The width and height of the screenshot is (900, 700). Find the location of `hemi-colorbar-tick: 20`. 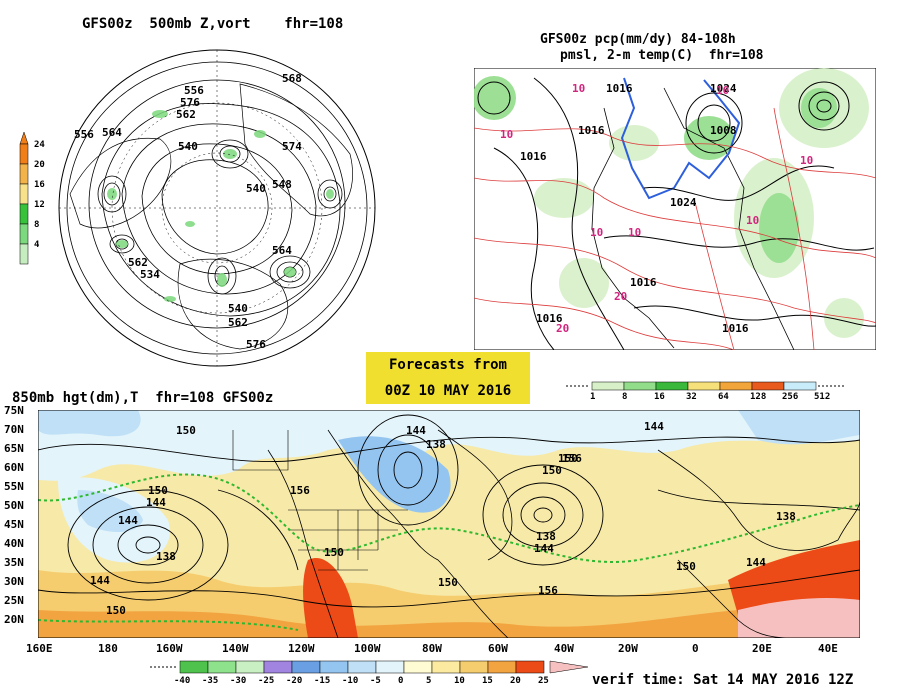

hemi-colorbar-tick: 20 is located at coordinates (39, 165).